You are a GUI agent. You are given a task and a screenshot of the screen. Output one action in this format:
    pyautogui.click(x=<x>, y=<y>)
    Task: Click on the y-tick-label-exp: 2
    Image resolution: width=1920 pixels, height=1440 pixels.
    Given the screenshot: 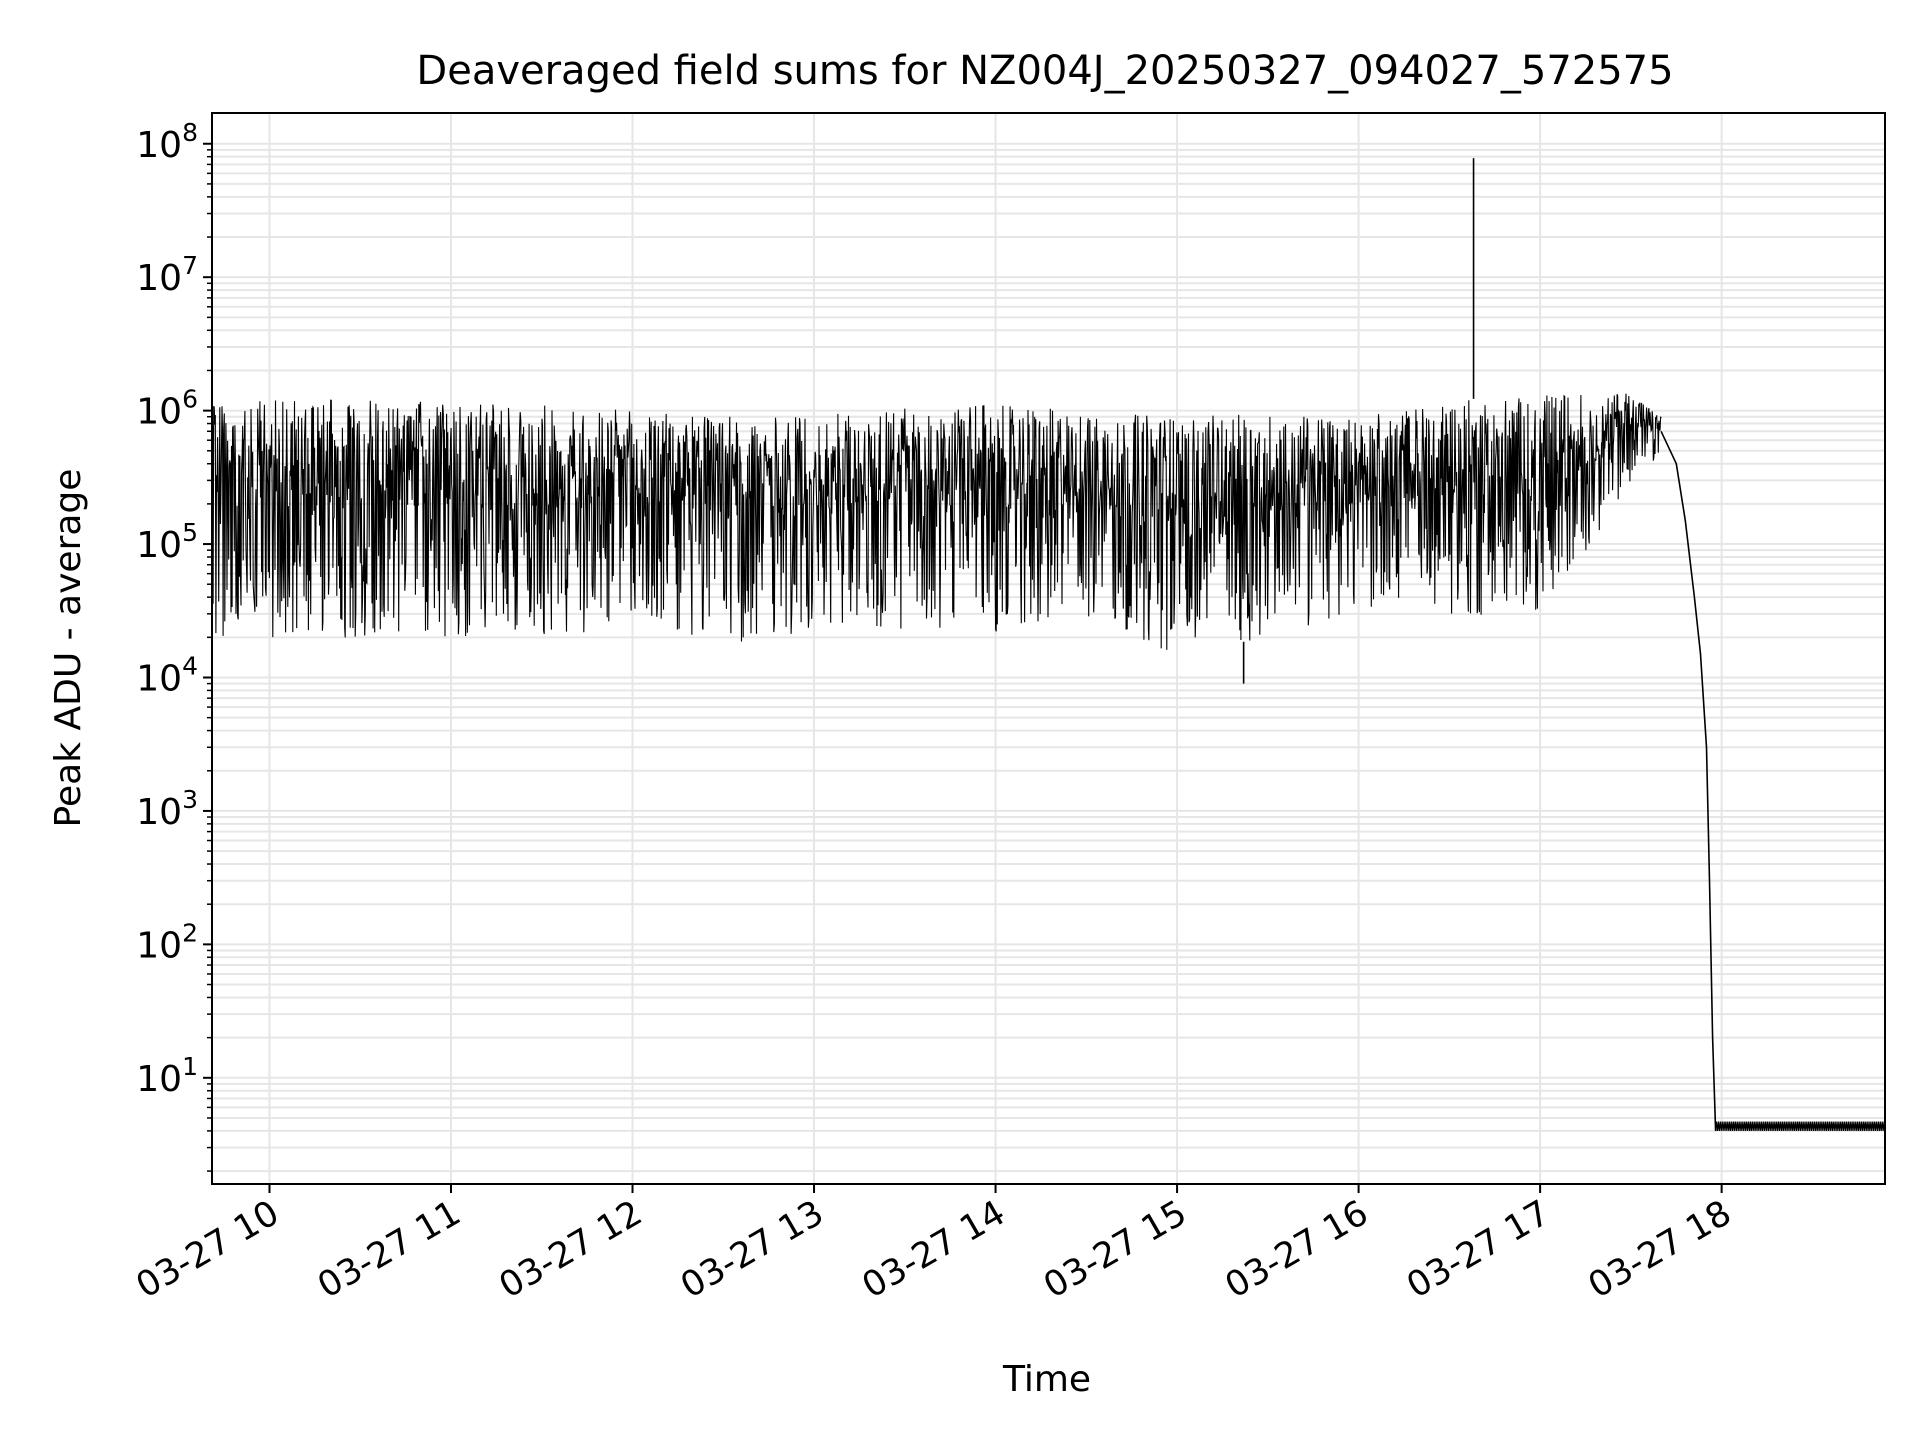 What is the action you would take?
    pyautogui.click(x=190, y=932)
    